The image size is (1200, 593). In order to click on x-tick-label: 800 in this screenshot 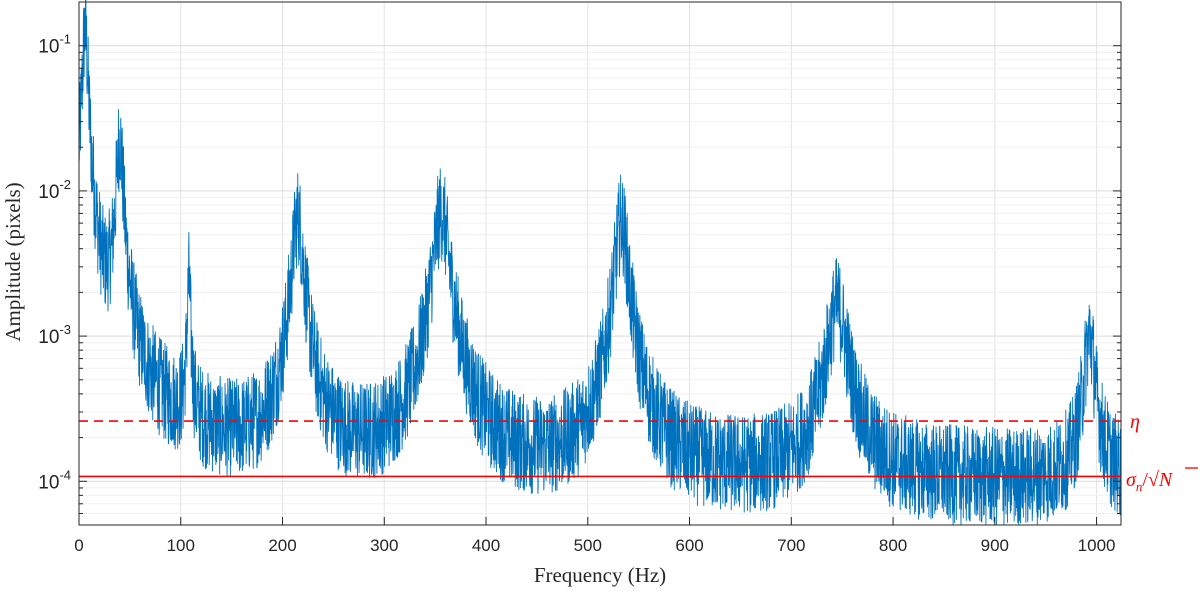, I will do `click(893, 545)`.